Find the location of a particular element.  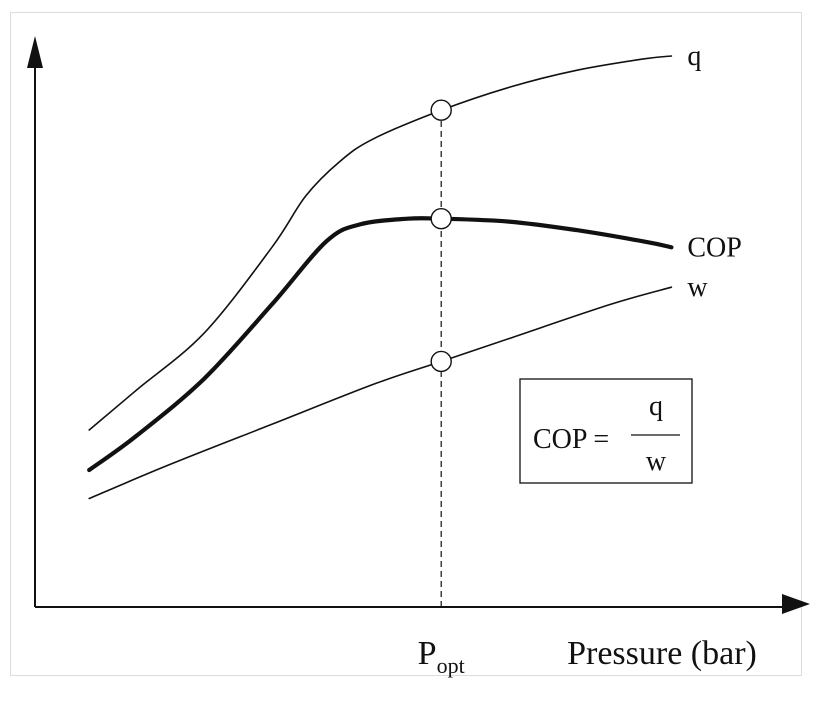

marker-layer is located at coordinates (441, 236).